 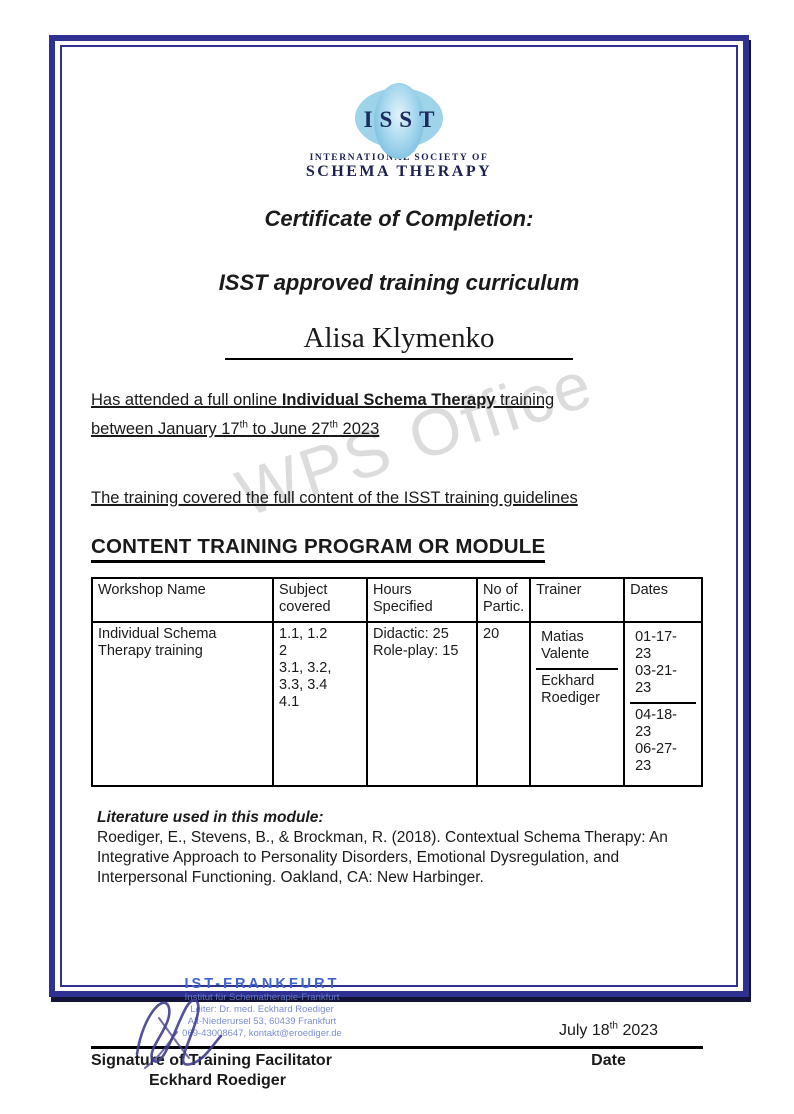 I want to click on workshop-line: Individual Schema, so click(x=157, y=634).